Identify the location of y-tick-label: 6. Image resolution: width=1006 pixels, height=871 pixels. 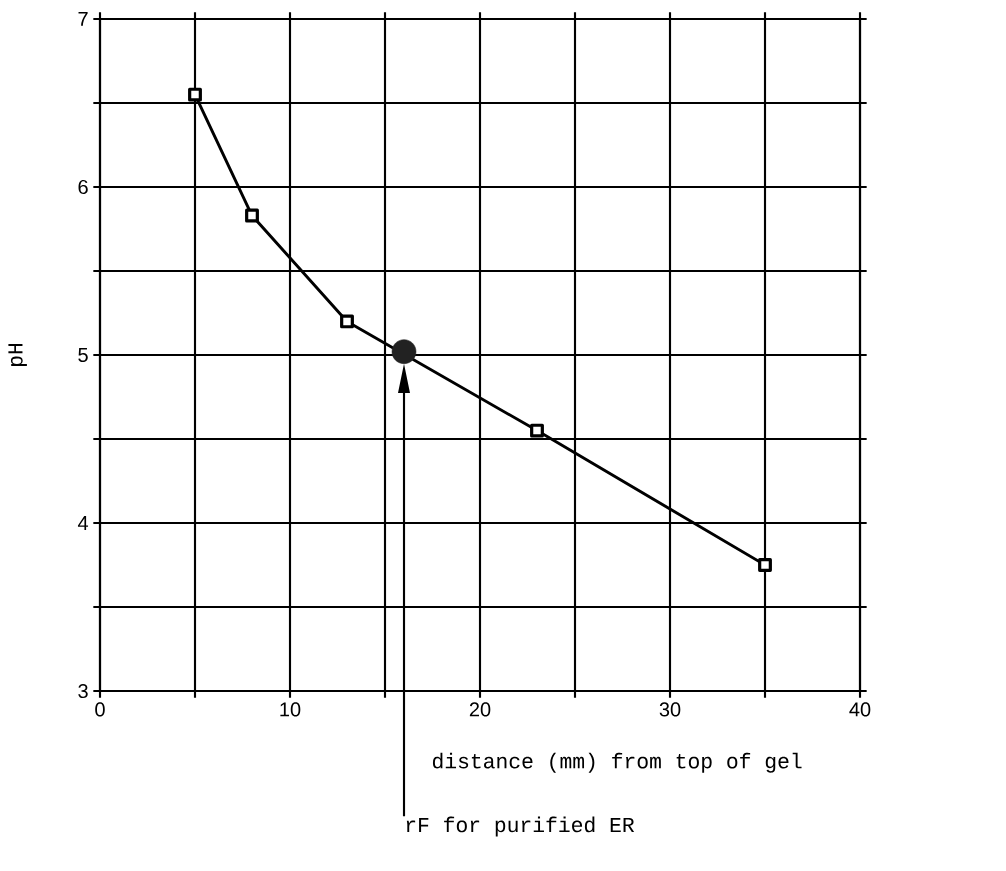
(83, 187).